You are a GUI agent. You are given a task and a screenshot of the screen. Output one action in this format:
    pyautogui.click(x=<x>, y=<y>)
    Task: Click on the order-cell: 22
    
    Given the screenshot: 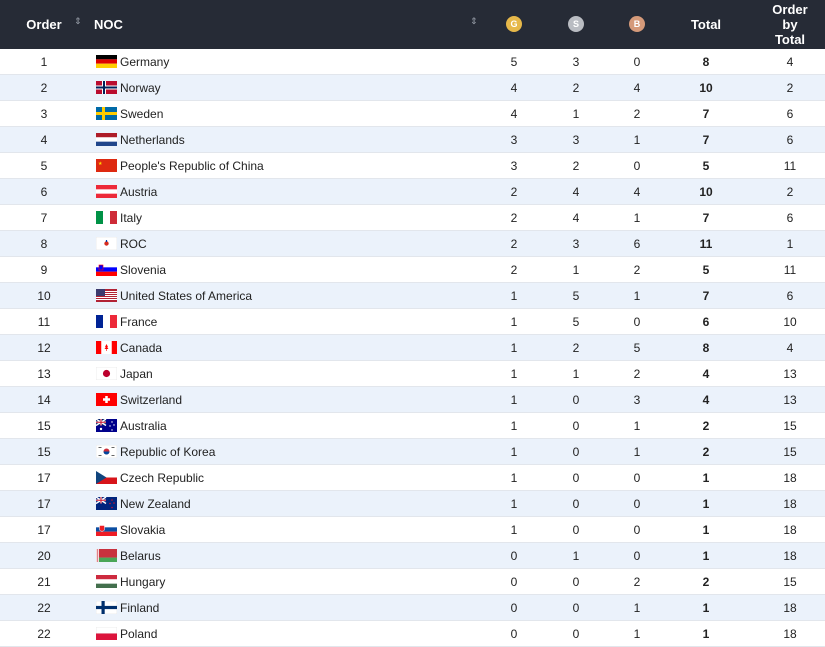 What is the action you would take?
    pyautogui.click(x=44, y=607)
    